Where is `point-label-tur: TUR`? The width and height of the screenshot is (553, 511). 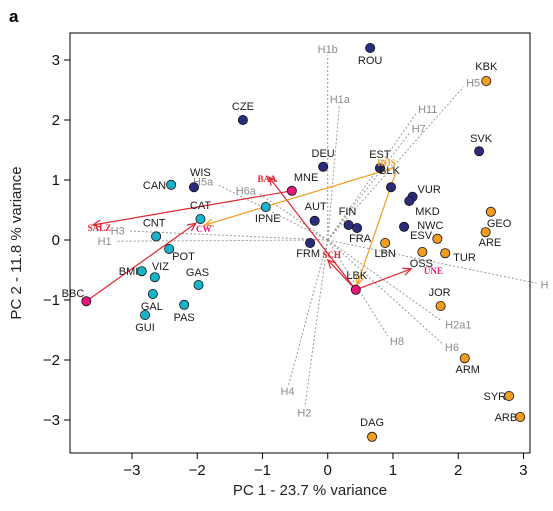
point-label-tur: TUR is located at coordinates (464, 258).